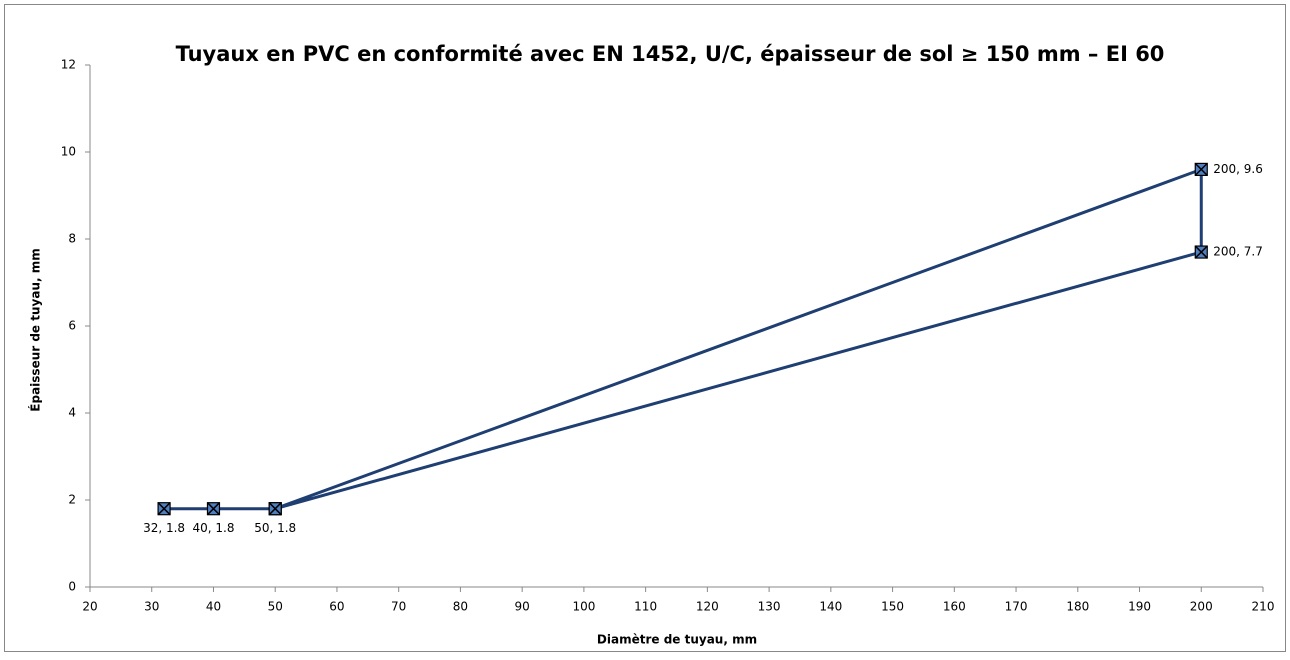  What do you see at coordinates (1238, 252) in the screenshot?
I see `data-label: 200, 7.7` at bounding box center [1238, 252].